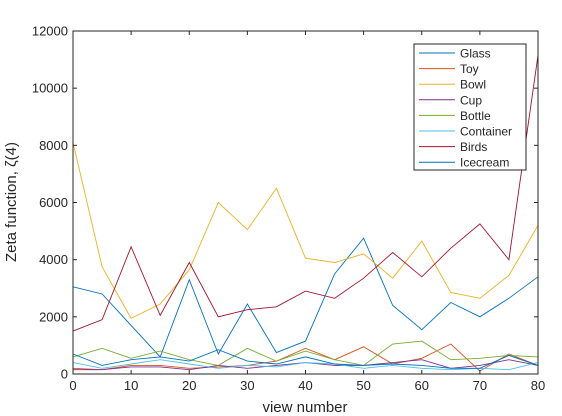 The image size is (562, 416). What do you see at coordinates (484, 163) in the screenshot?
I see `legend-label-icecream: Icecream` at bounding box center [484, 163].